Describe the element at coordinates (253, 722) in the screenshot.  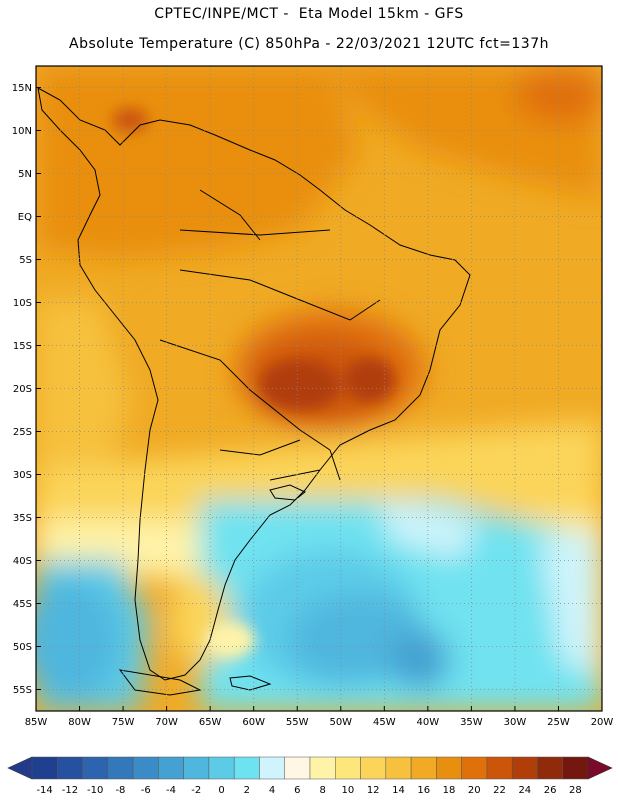
I see `lon-label: 60W` at that location.